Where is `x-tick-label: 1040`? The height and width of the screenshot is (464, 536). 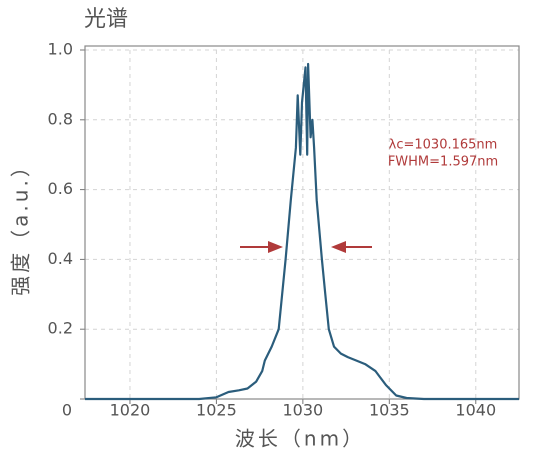 x-tick-label: 1040 is located at coordinates (475, 410).